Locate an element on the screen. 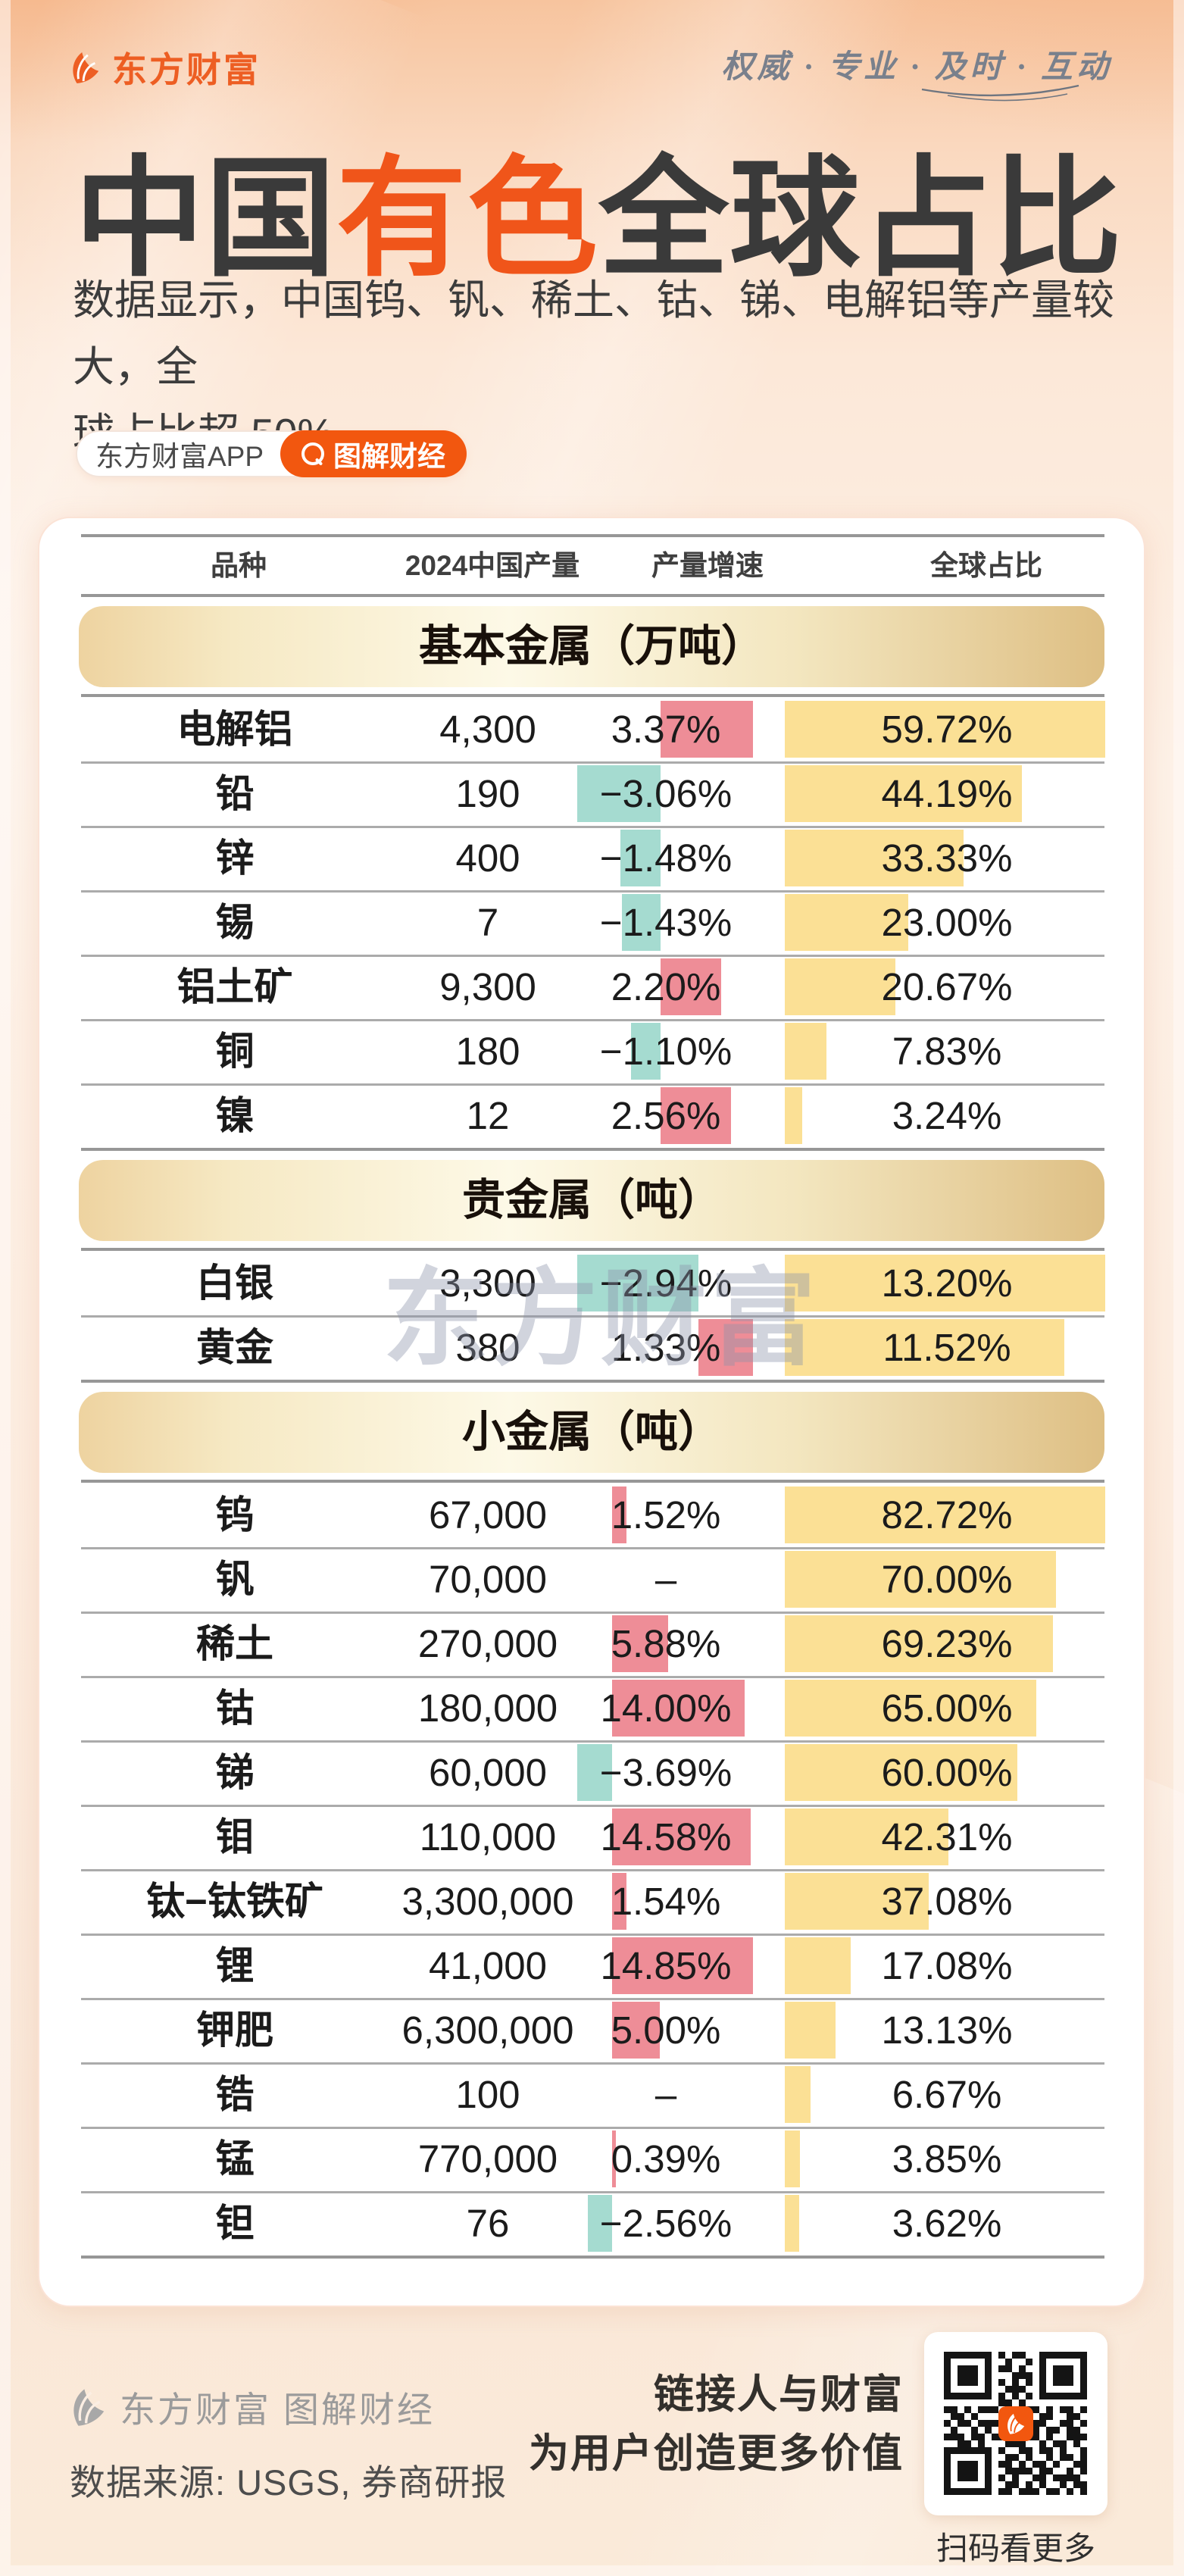 The height and width of the screenshot is (2576, 1184). share-value: 82.72% is located at coordinates (947, 1515).